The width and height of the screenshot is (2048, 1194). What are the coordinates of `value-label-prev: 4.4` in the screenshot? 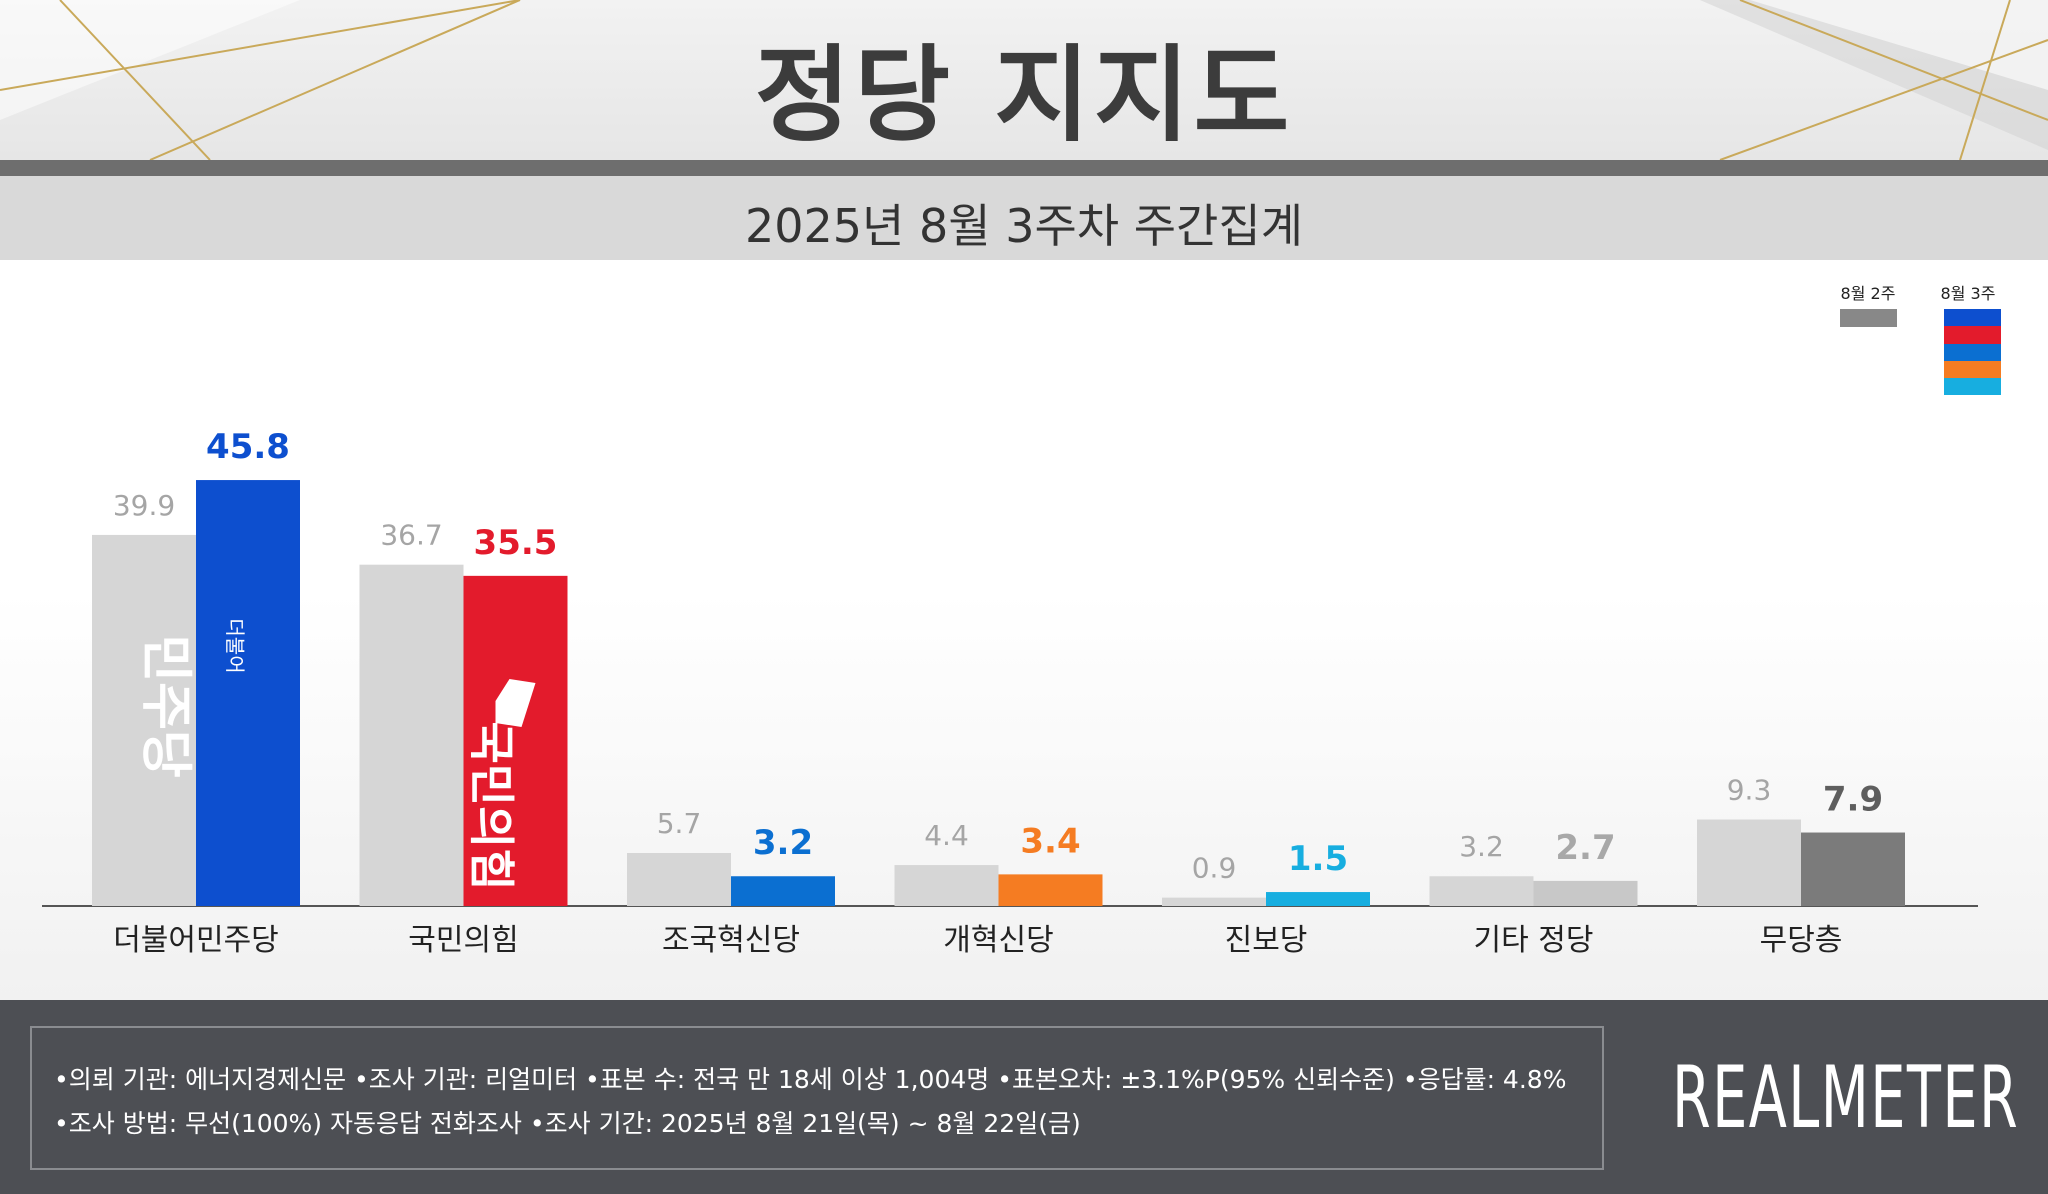 It's located at (946, 835).